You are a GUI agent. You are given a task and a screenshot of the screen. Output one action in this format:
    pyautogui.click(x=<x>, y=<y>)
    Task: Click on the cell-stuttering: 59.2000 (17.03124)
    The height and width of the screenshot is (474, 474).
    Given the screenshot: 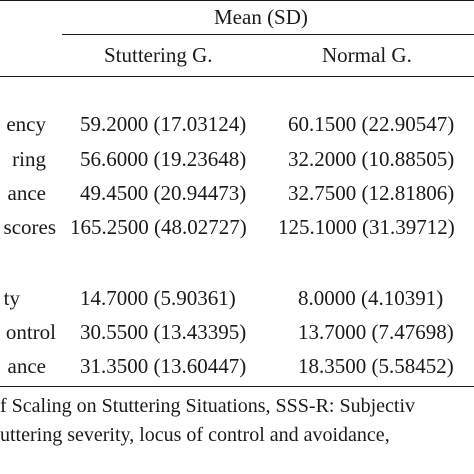 What is the action you would take?
    pyautogui.click(x=163, y=124)
    